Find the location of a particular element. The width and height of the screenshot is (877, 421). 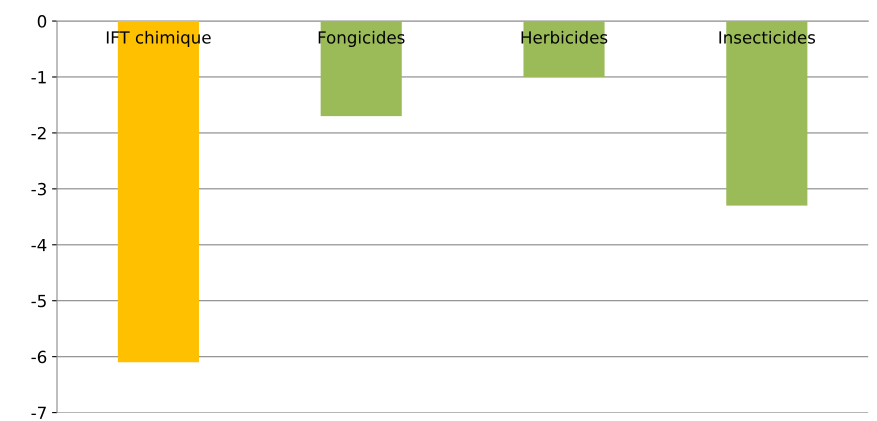

y-tick-label: -4 is located at coordinates (38, 245).